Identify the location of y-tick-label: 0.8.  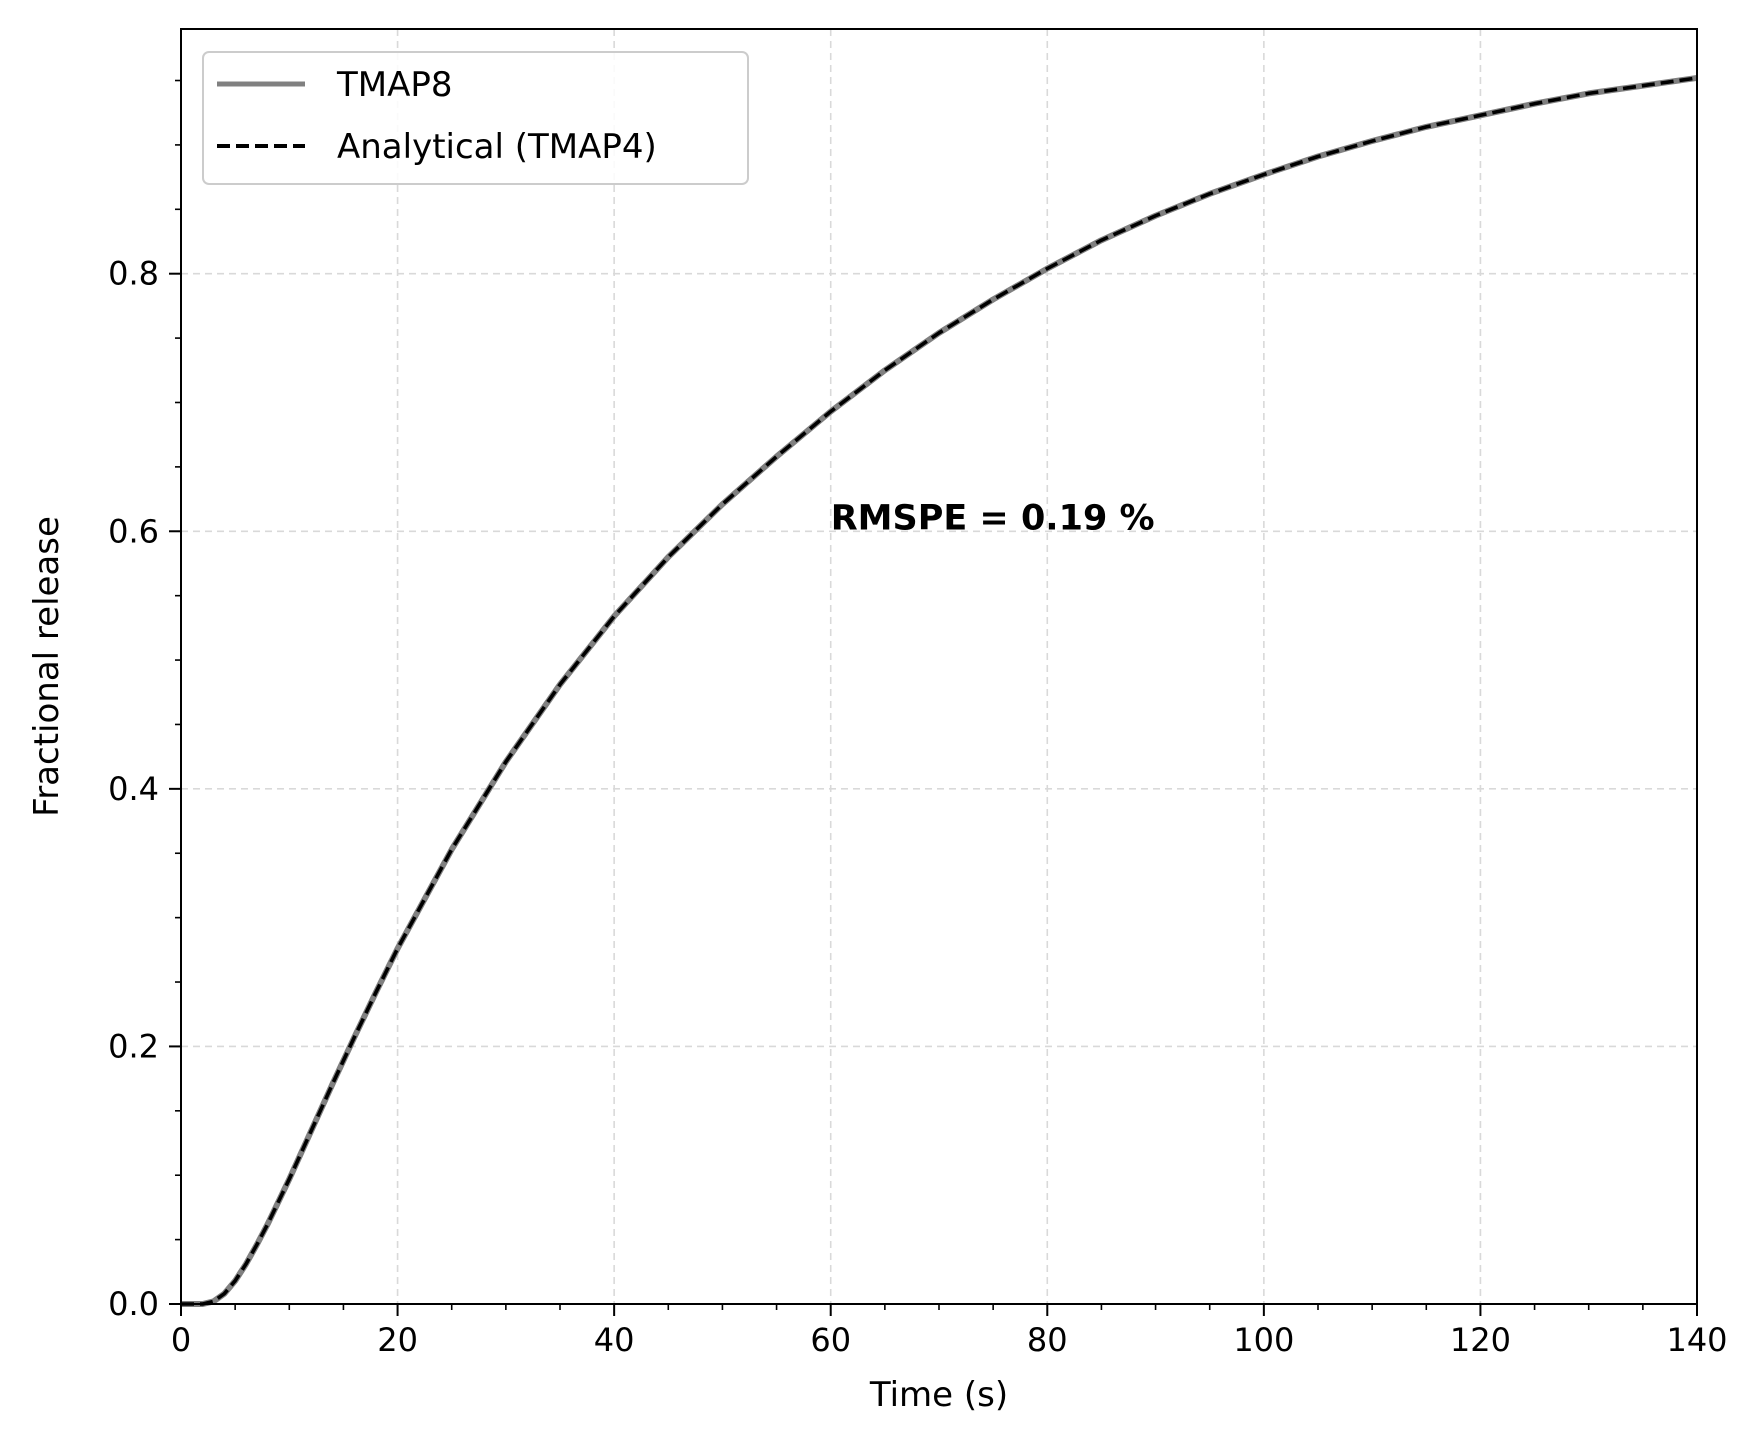
(133, 274).